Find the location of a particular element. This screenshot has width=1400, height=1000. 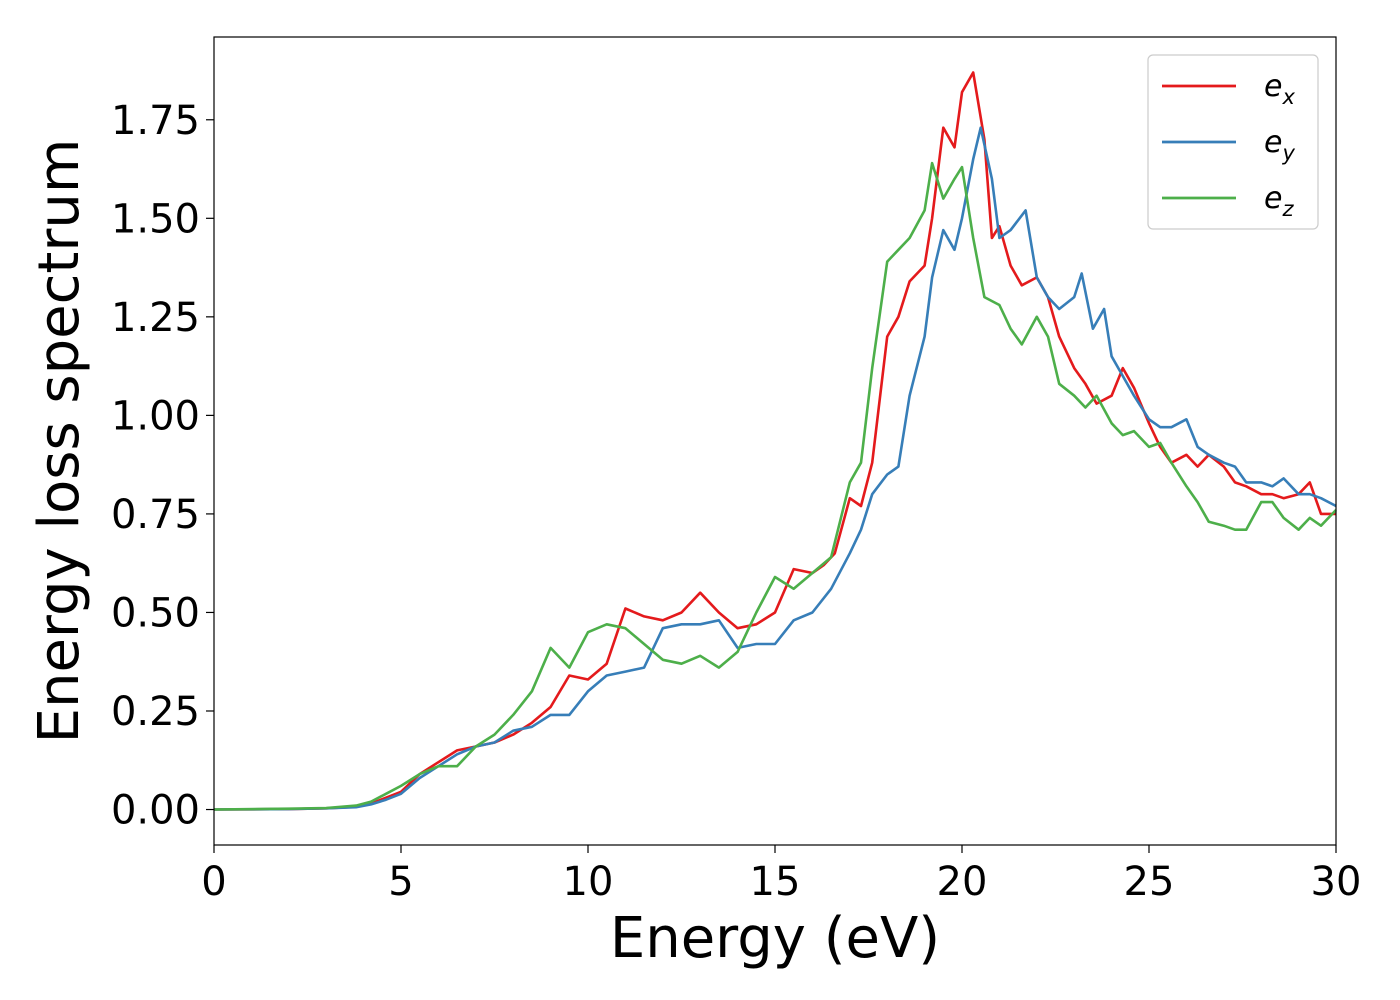

x-tick-label: 5 is located at coordinates (400, 882).